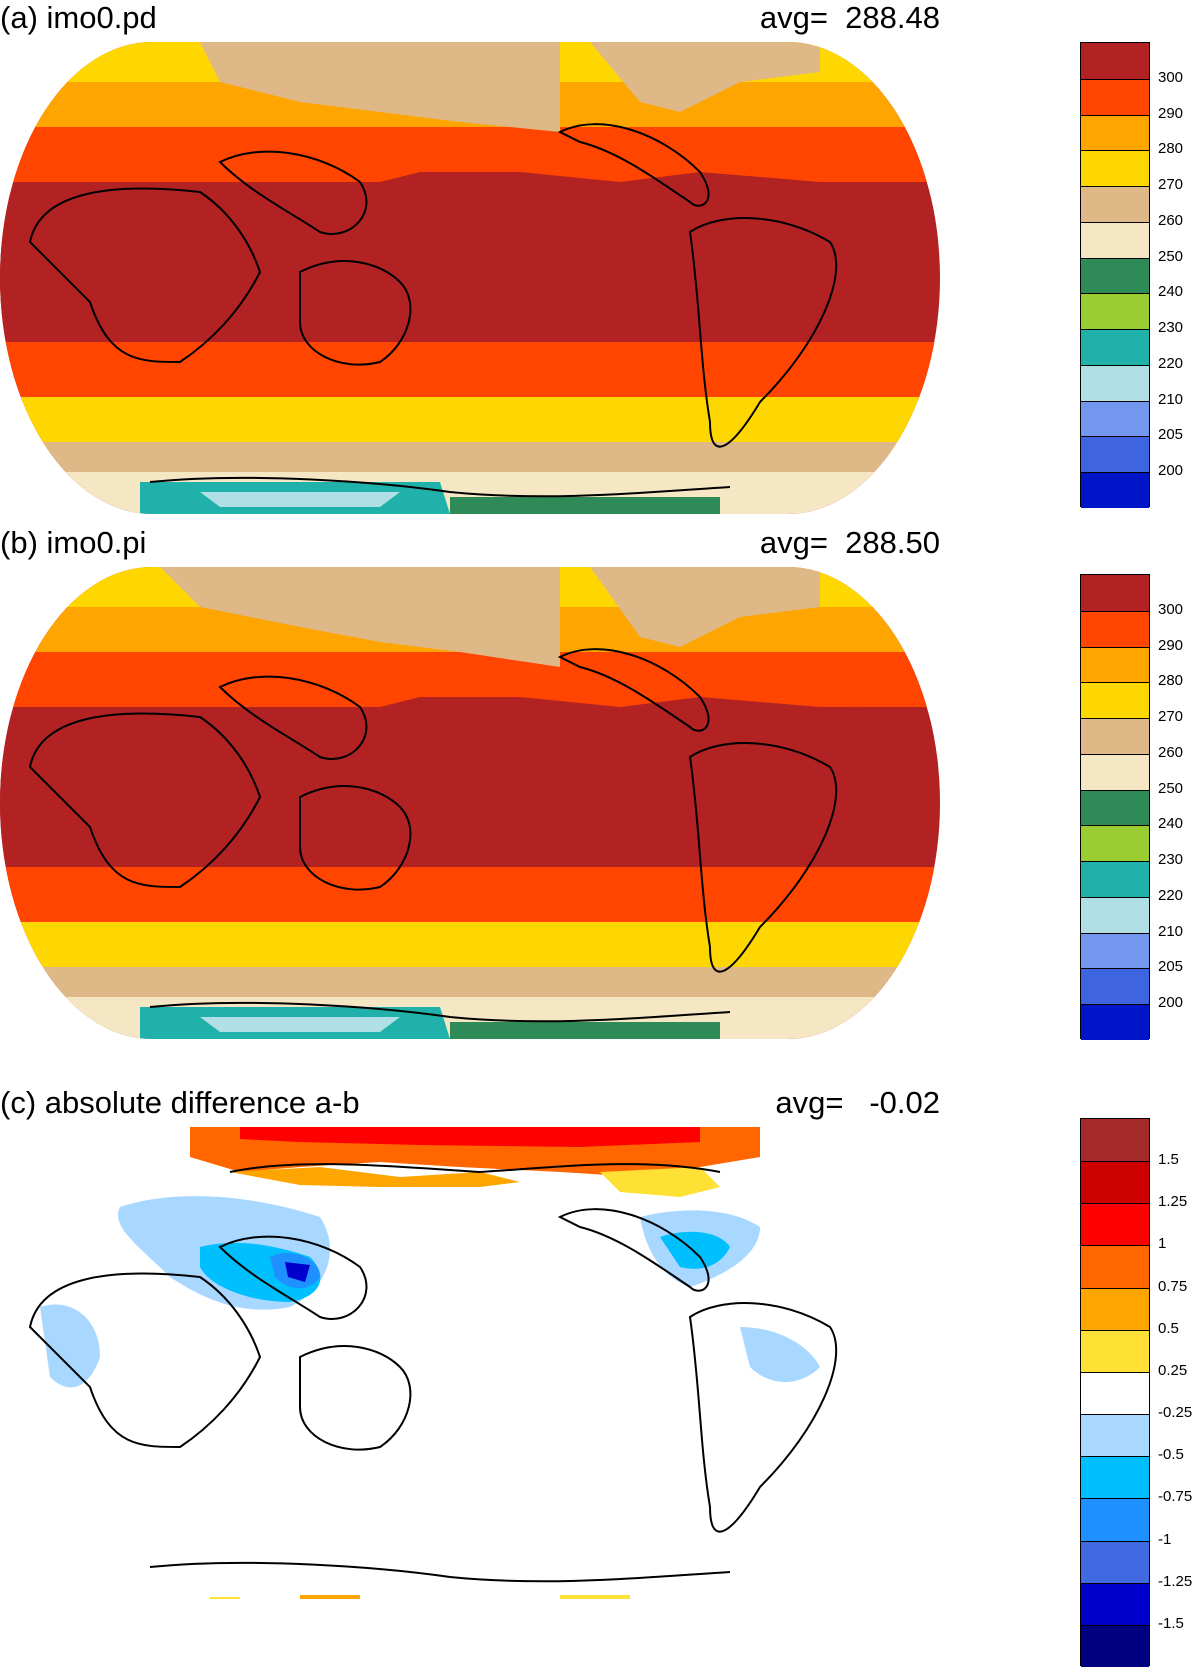 The width and height of the screenshot is (1193, 1677). What do you see at coordinates (1168, 1160) in the screenshot?
I see `colorbar-tick-label: 1.5` at bounding box center [1168, 1160].